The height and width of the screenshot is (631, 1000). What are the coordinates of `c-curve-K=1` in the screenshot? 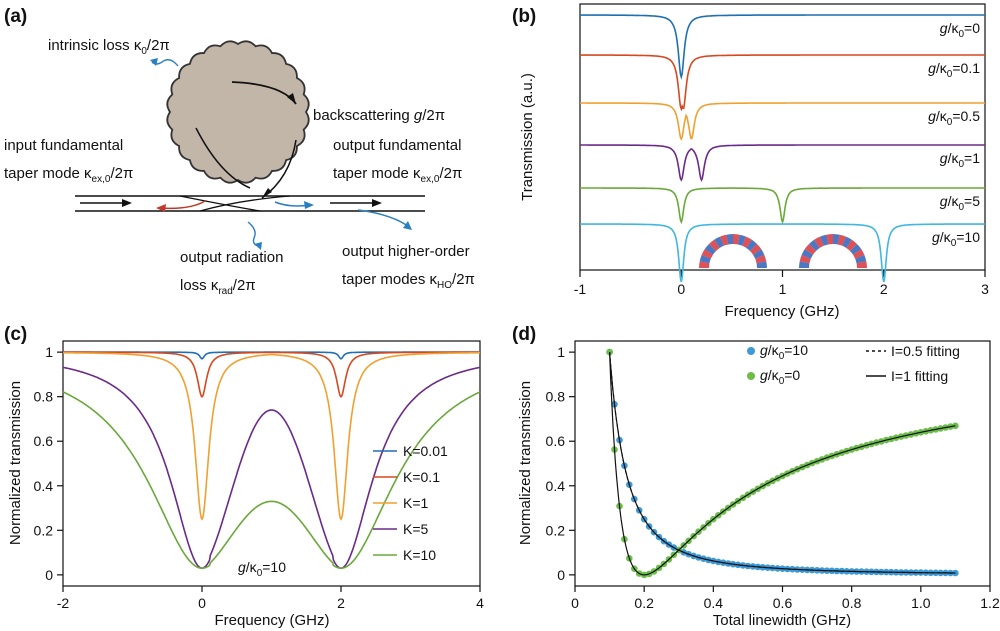 It's located at (271, 436).